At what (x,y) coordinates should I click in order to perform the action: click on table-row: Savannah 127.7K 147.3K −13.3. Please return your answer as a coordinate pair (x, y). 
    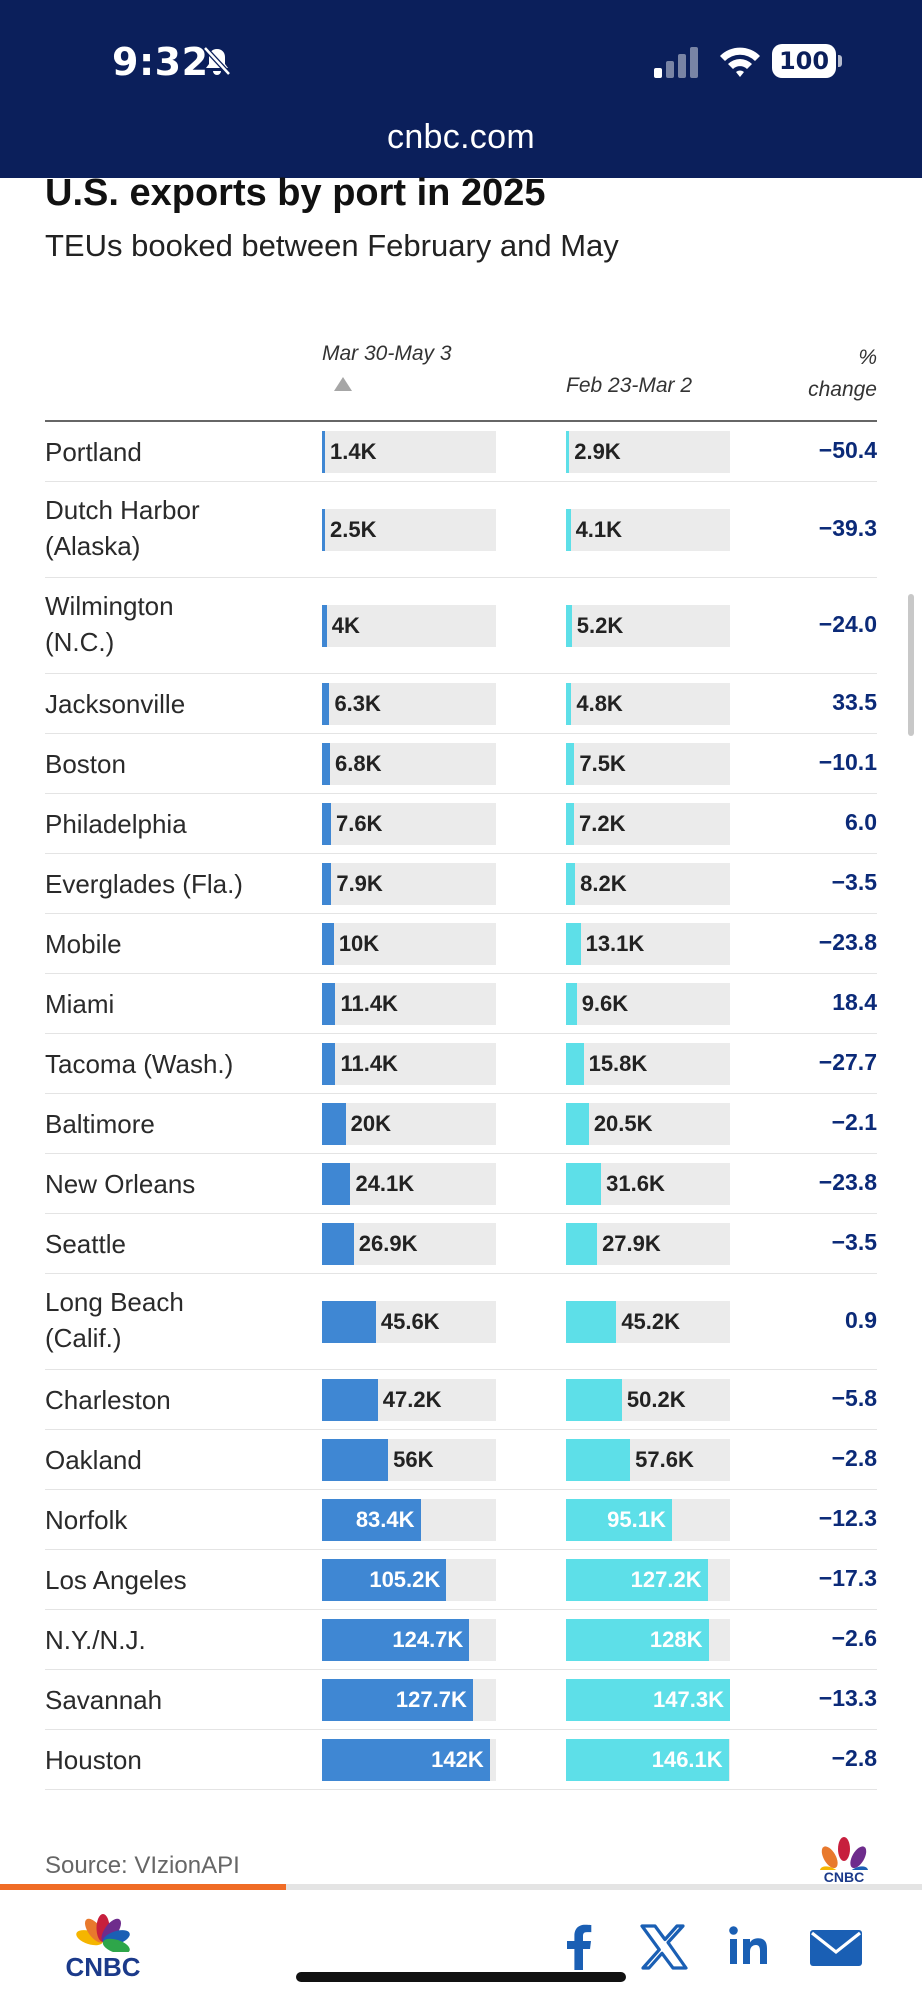
    Looking at the image, I should click on (461, 1700).